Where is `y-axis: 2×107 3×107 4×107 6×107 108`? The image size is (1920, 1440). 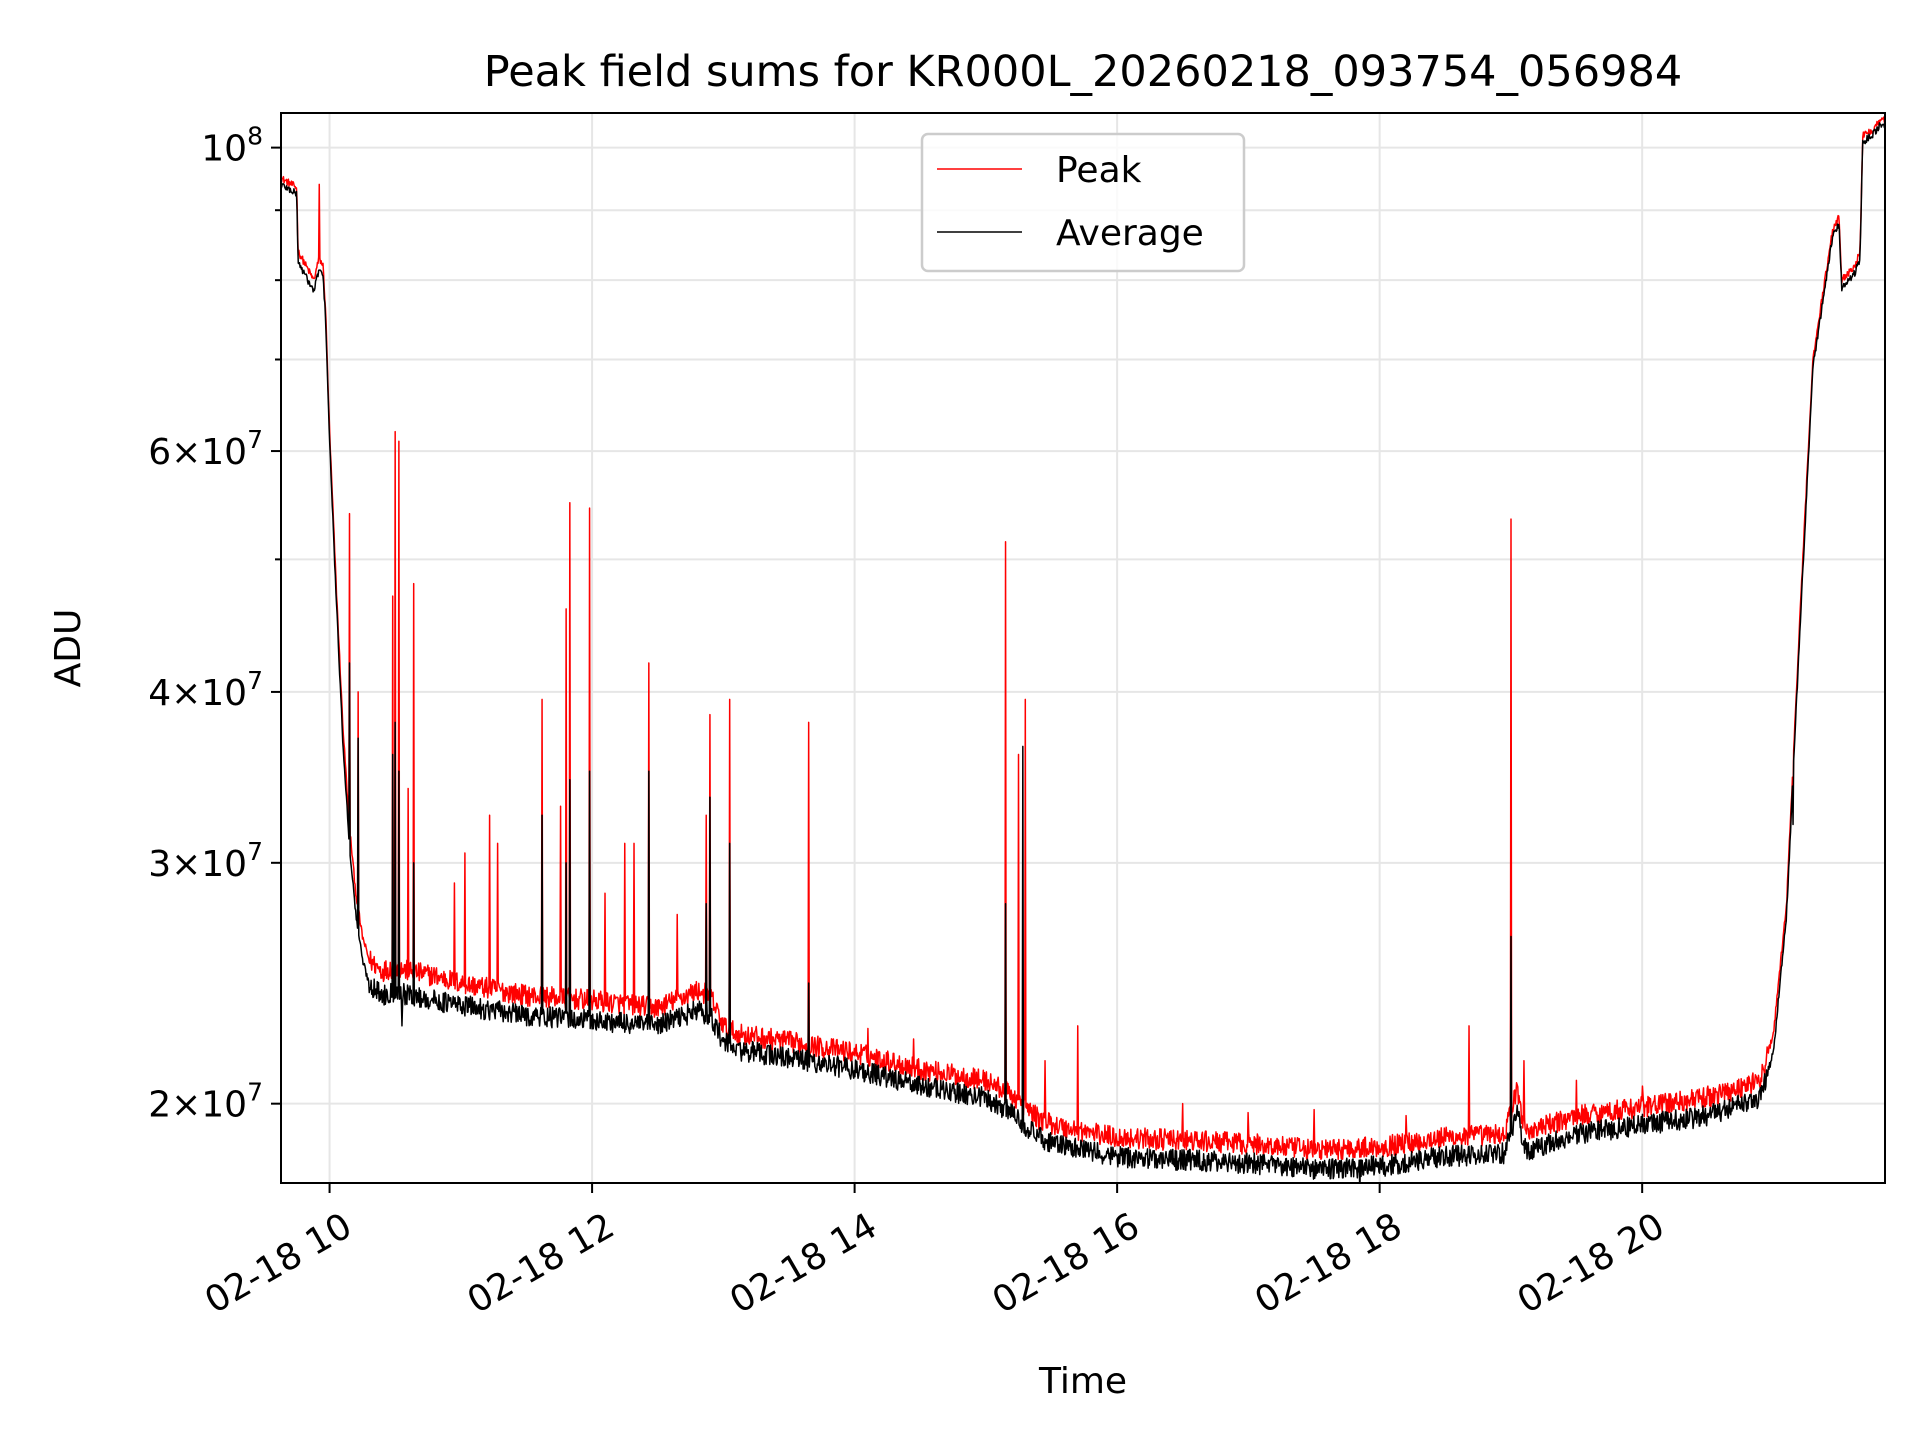
y-axis: 2×107 3×107 4×107 6×107 108 is located at coordinates (214, 624).